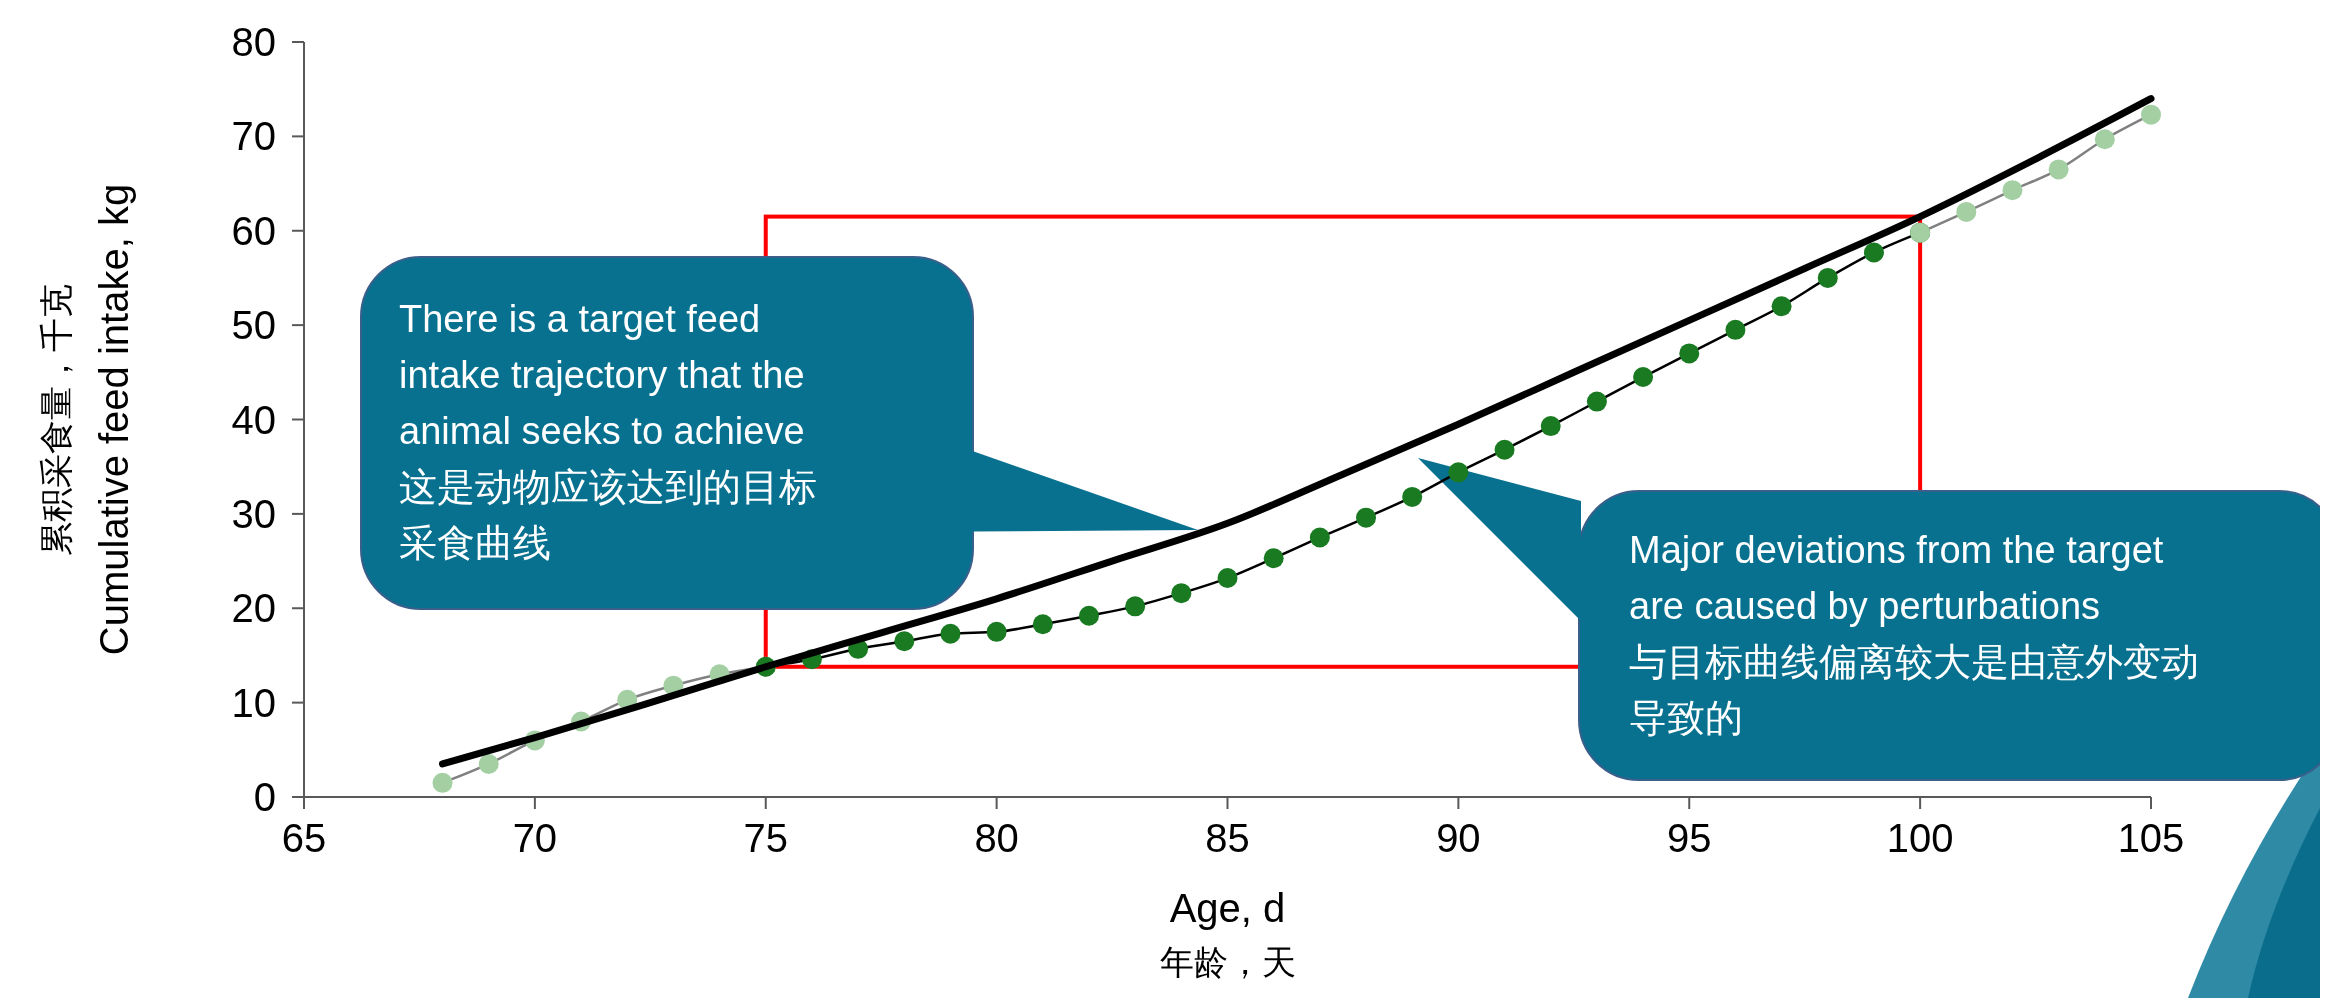  What do you see at coordinates (535, 838) in the screenshot?
I see `x-tick-label: 70` at bounding box center [535, 838].